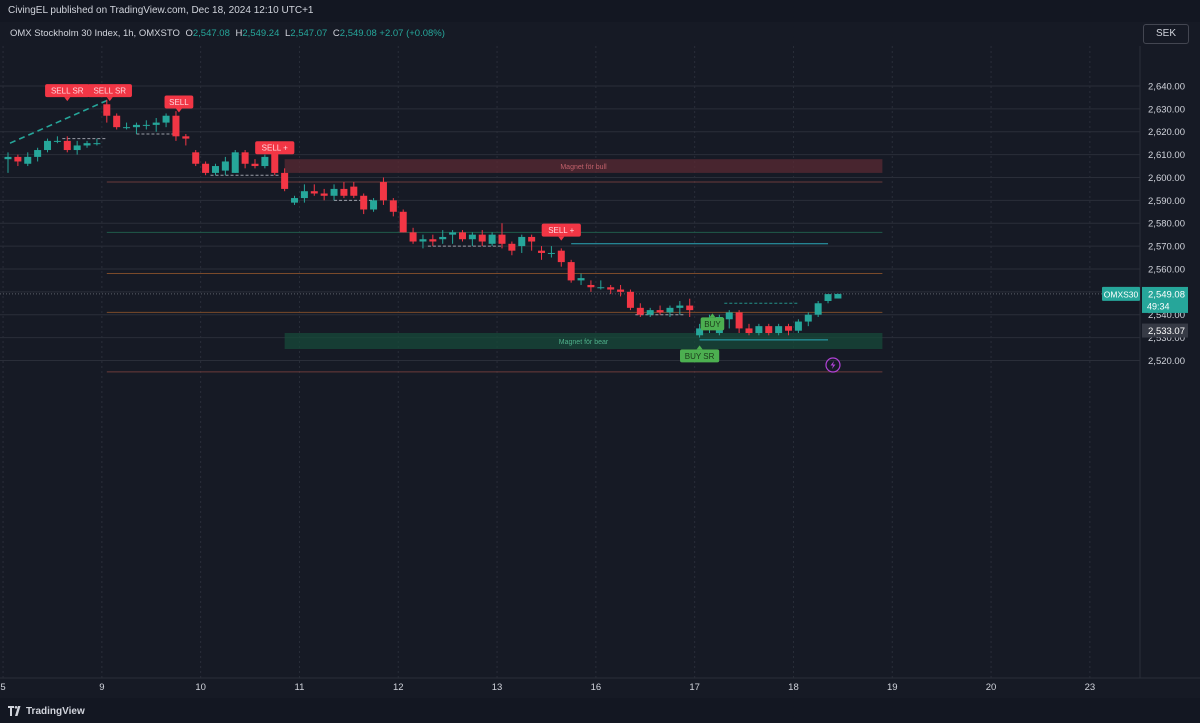 Image resolution: width=1200 pixels, height=723 pixels. I want to click on x-tick-label: 5, so click(2, 687).